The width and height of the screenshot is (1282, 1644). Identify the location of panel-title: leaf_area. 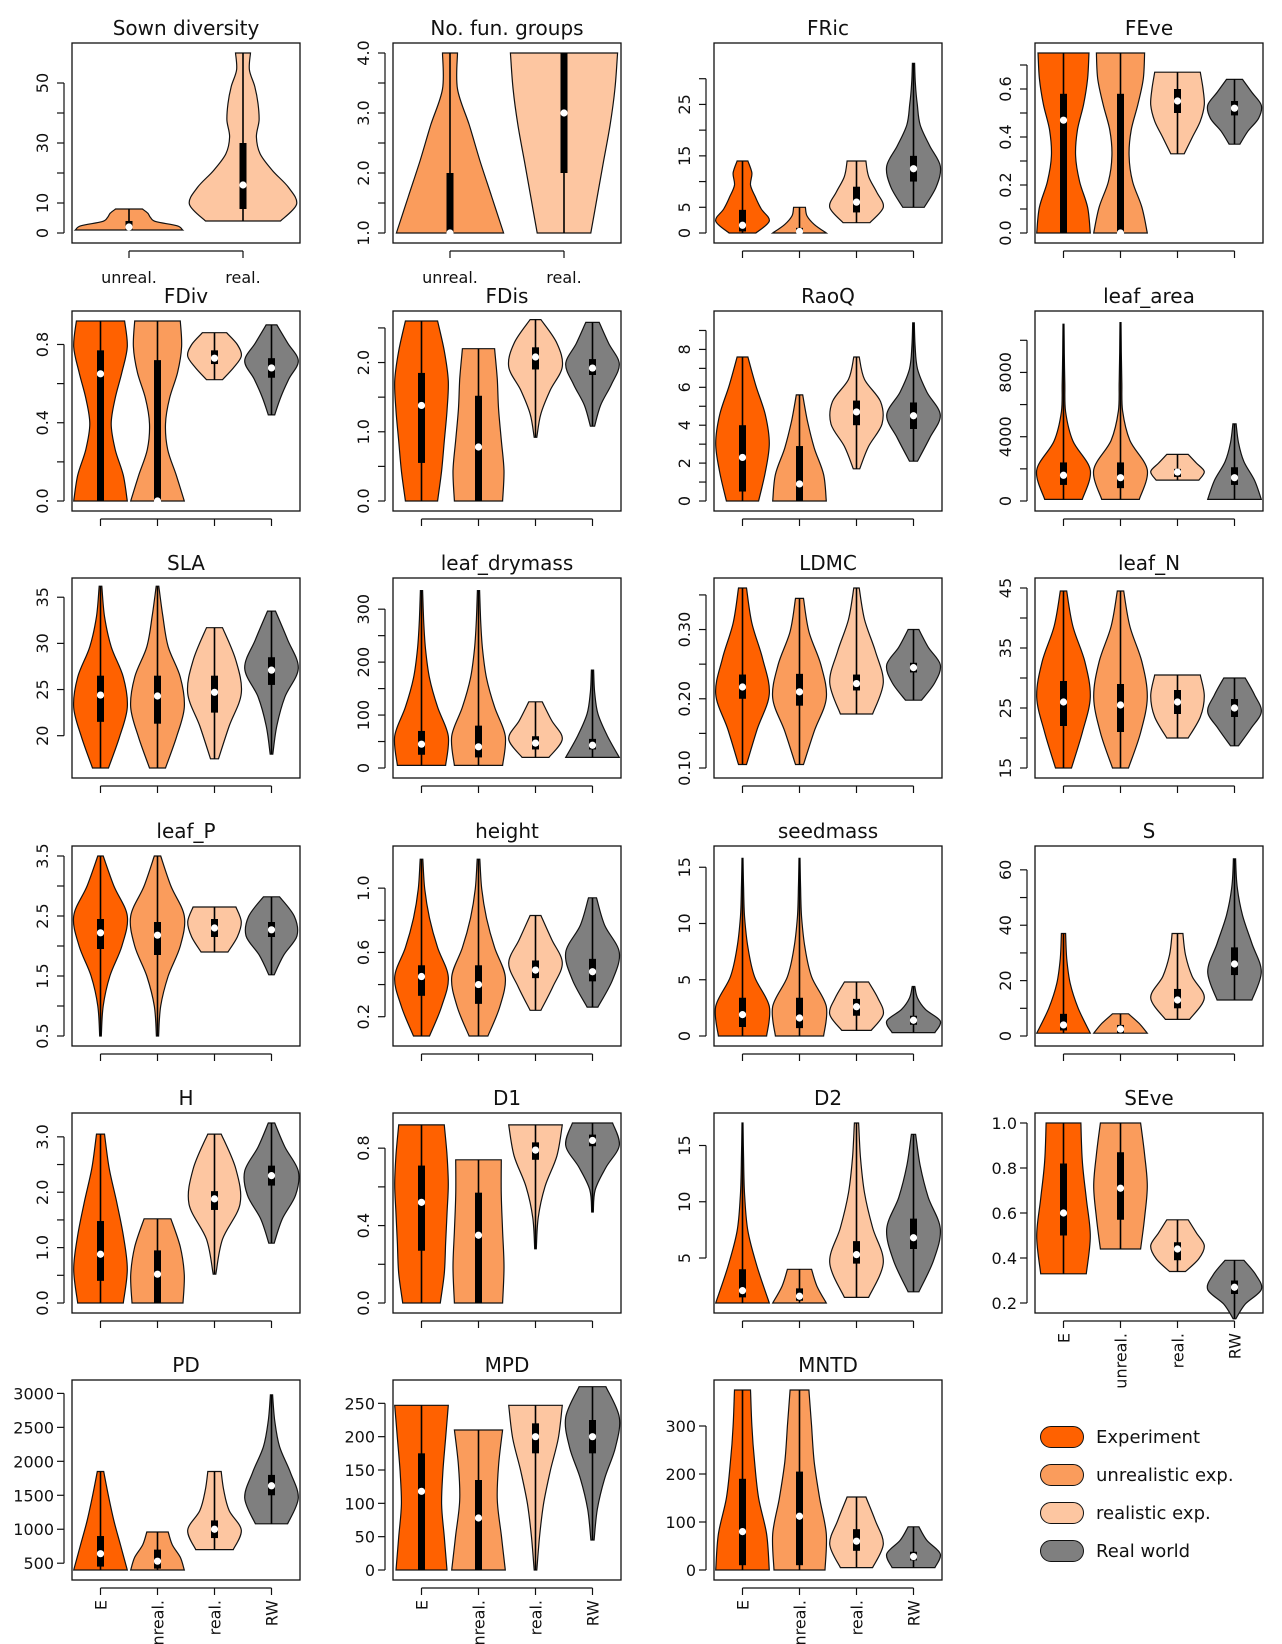
(1149, 296).